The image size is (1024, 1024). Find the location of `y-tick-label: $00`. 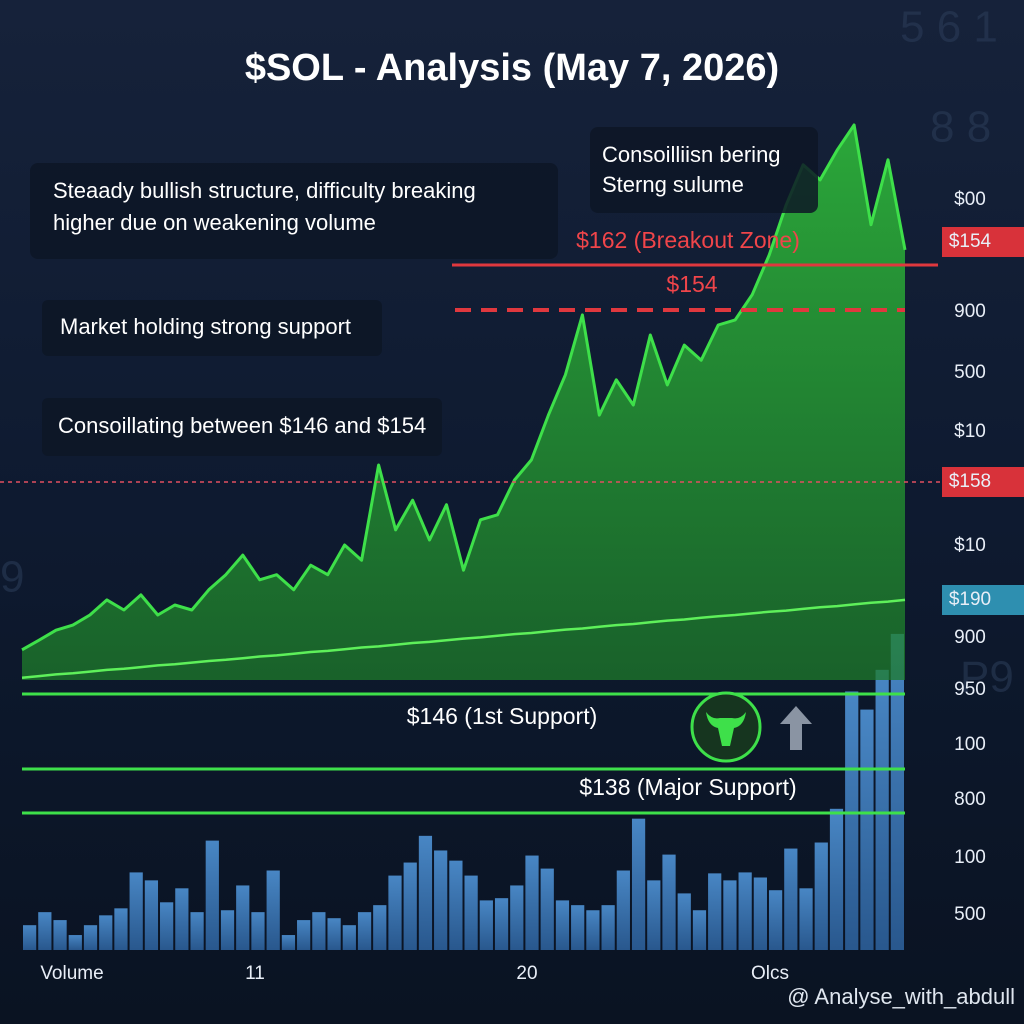

y-tick-label: $00 is located at coordinates (970, 199).